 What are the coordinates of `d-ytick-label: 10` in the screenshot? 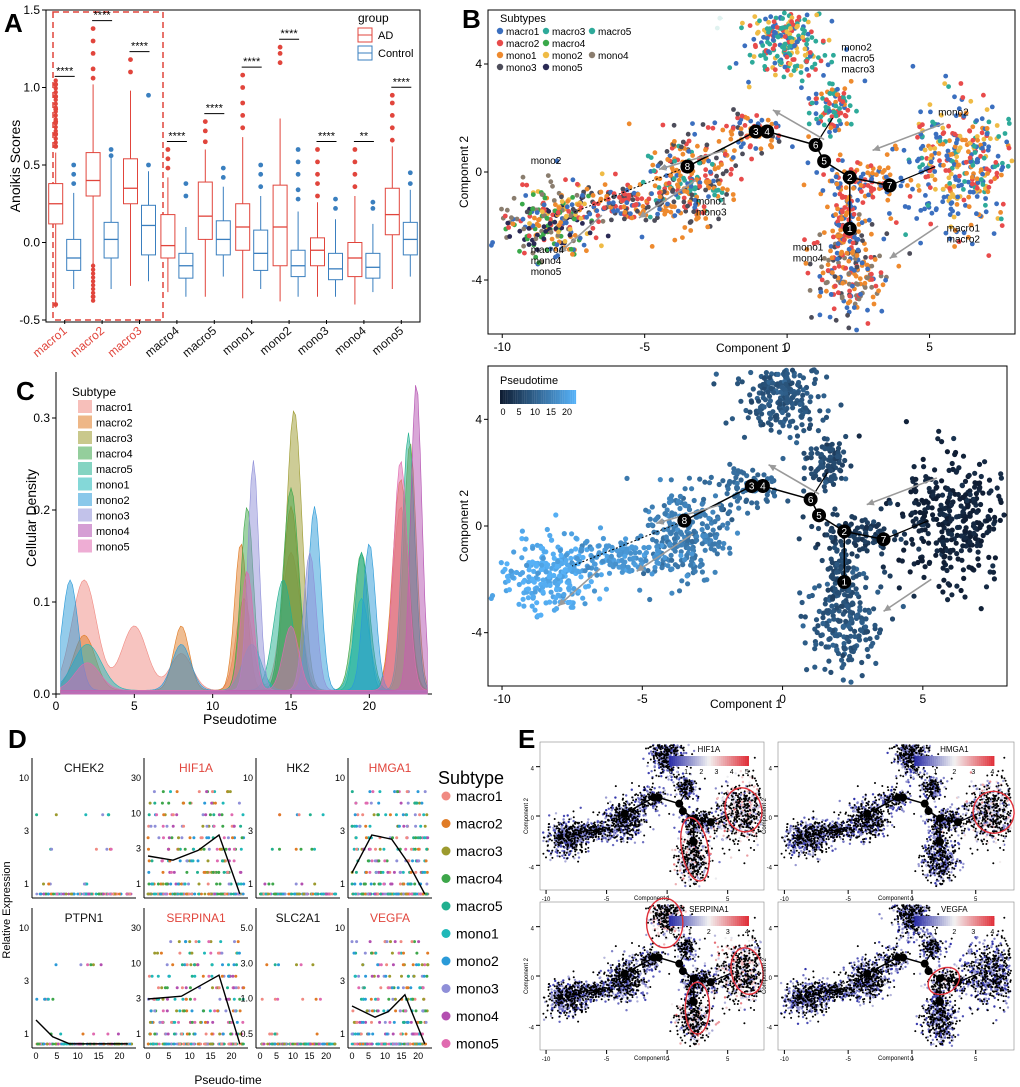 It's located at (248, 778).